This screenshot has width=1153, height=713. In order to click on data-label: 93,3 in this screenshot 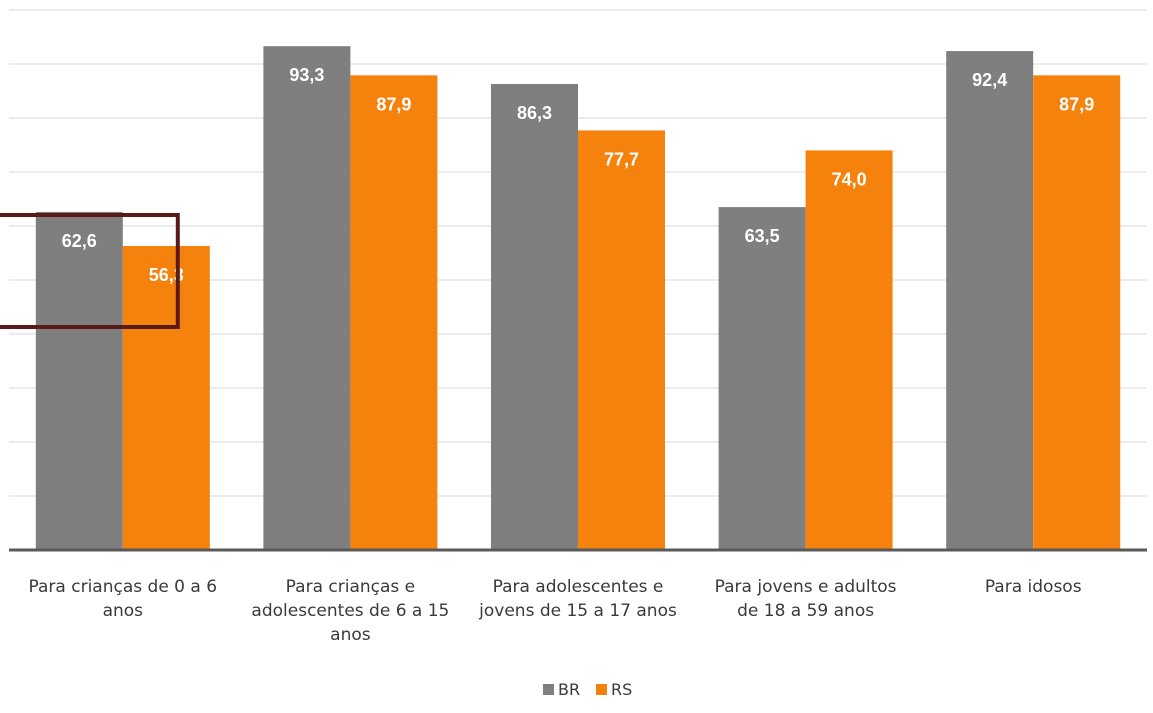, I will do `click(306, 75)`.